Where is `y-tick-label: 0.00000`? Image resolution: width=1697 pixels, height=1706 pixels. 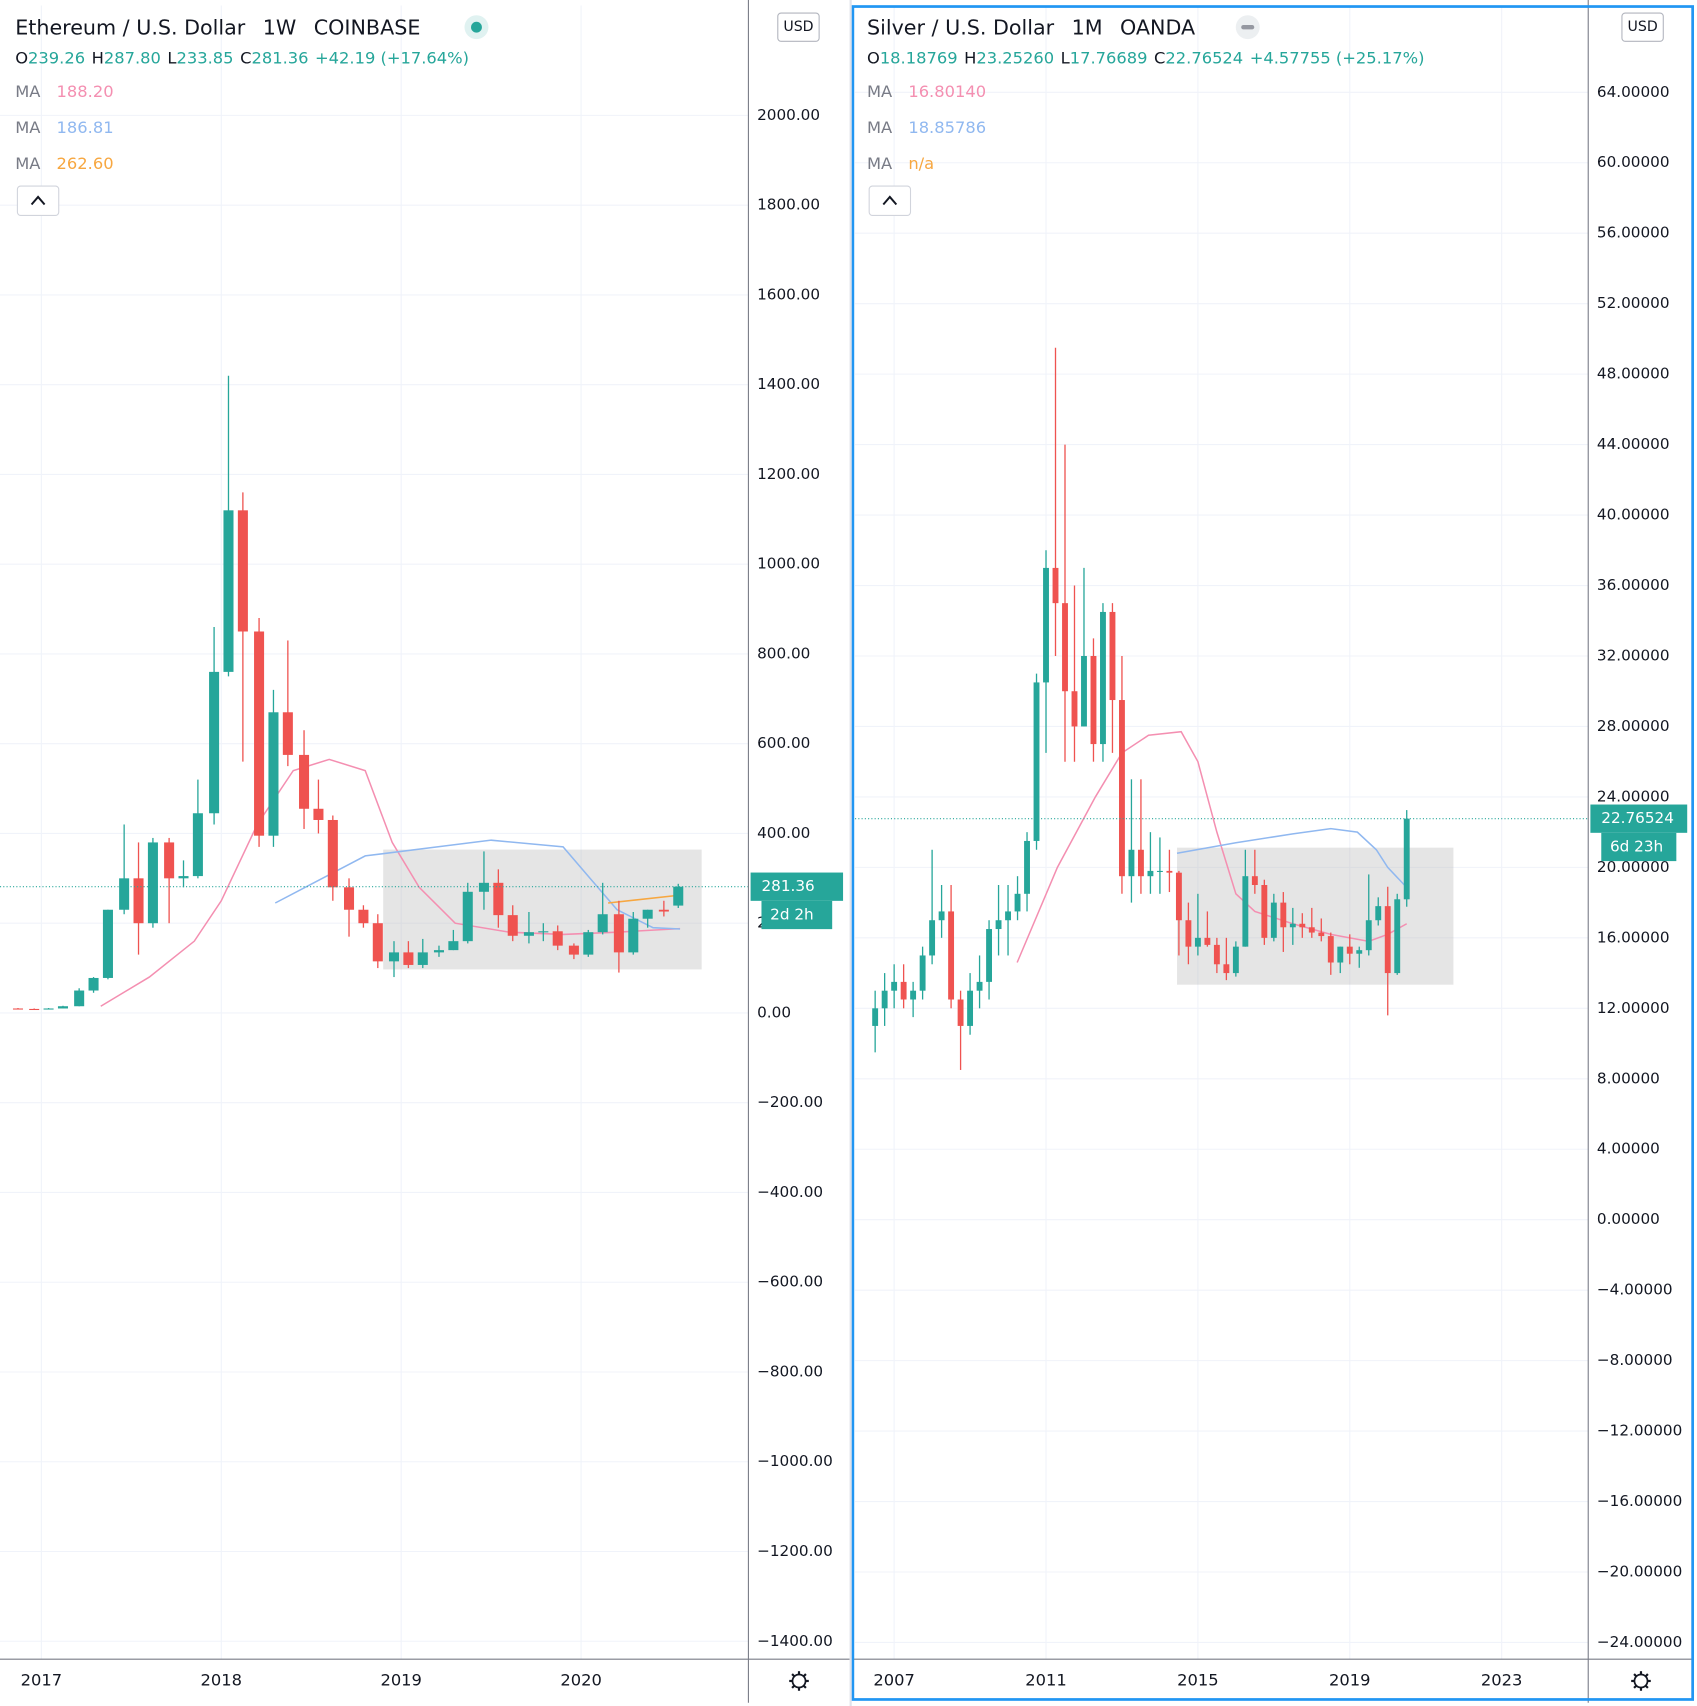
y-tick-label: 0.00000 is located at coordinates (1628, 1219).